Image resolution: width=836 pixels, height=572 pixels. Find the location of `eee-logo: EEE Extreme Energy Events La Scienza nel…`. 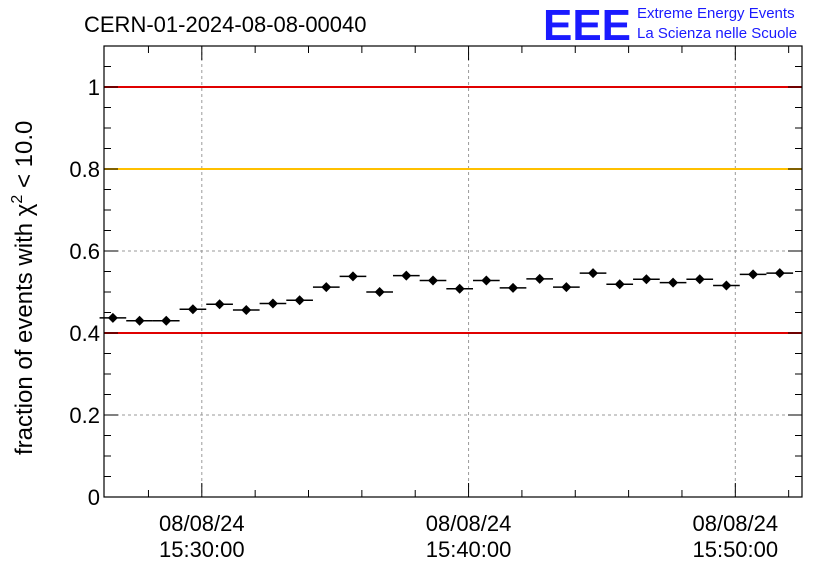

eee-logo: EEE Extreme Energy Events La Scienza nel… is located at coordinates (670, 25).